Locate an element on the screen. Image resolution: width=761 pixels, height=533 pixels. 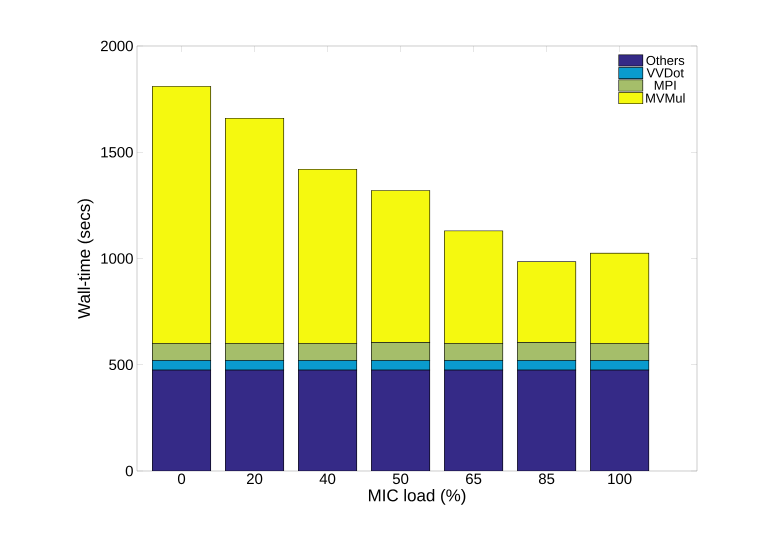
legend-label: VVDot is located at coordinates (665, 73).